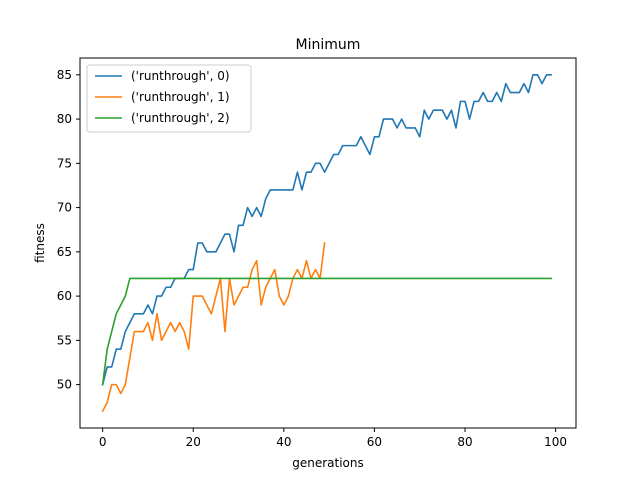 This screenshot has height=480, width=640. What do you see at coordinates (464, 442) in the screenshot?
I see `x-tick-label: 80` at bounding box center [464, 442].